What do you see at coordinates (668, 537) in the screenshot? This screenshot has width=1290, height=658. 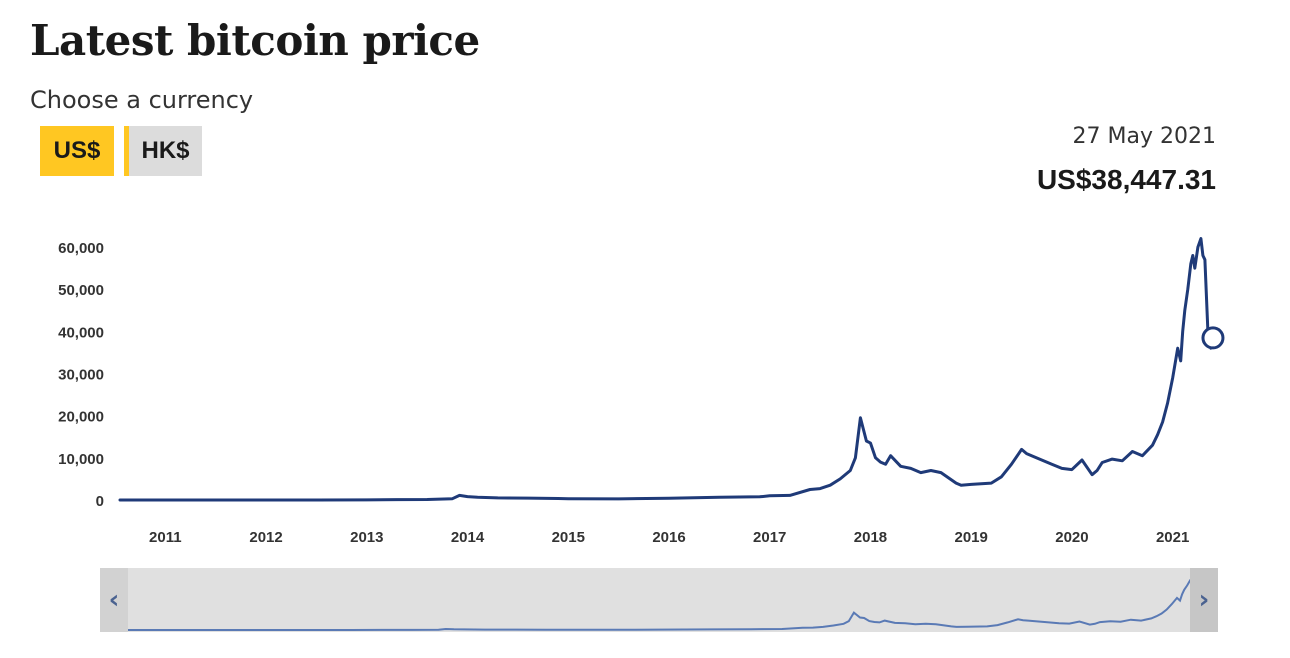 I see `x-tick-label: 2016` at bounding box center [668, 537].